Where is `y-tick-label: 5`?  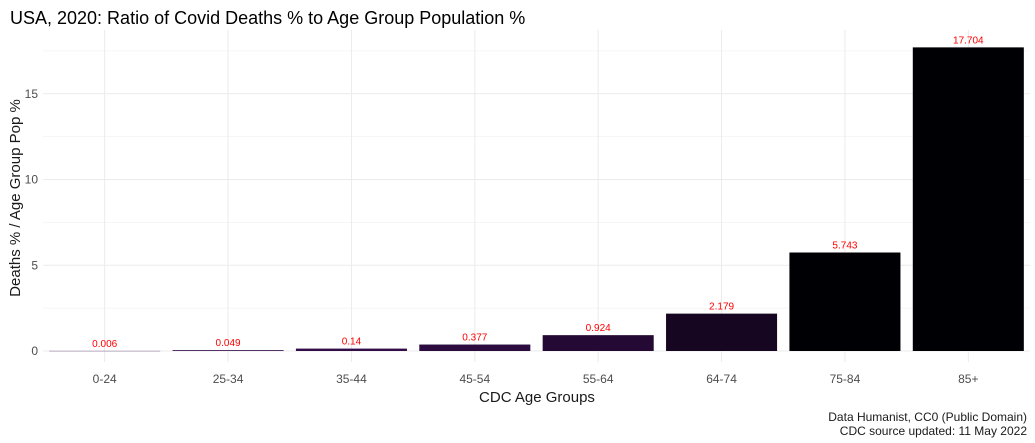 y-tick-label: 5 is located at coordinates (34, 265).